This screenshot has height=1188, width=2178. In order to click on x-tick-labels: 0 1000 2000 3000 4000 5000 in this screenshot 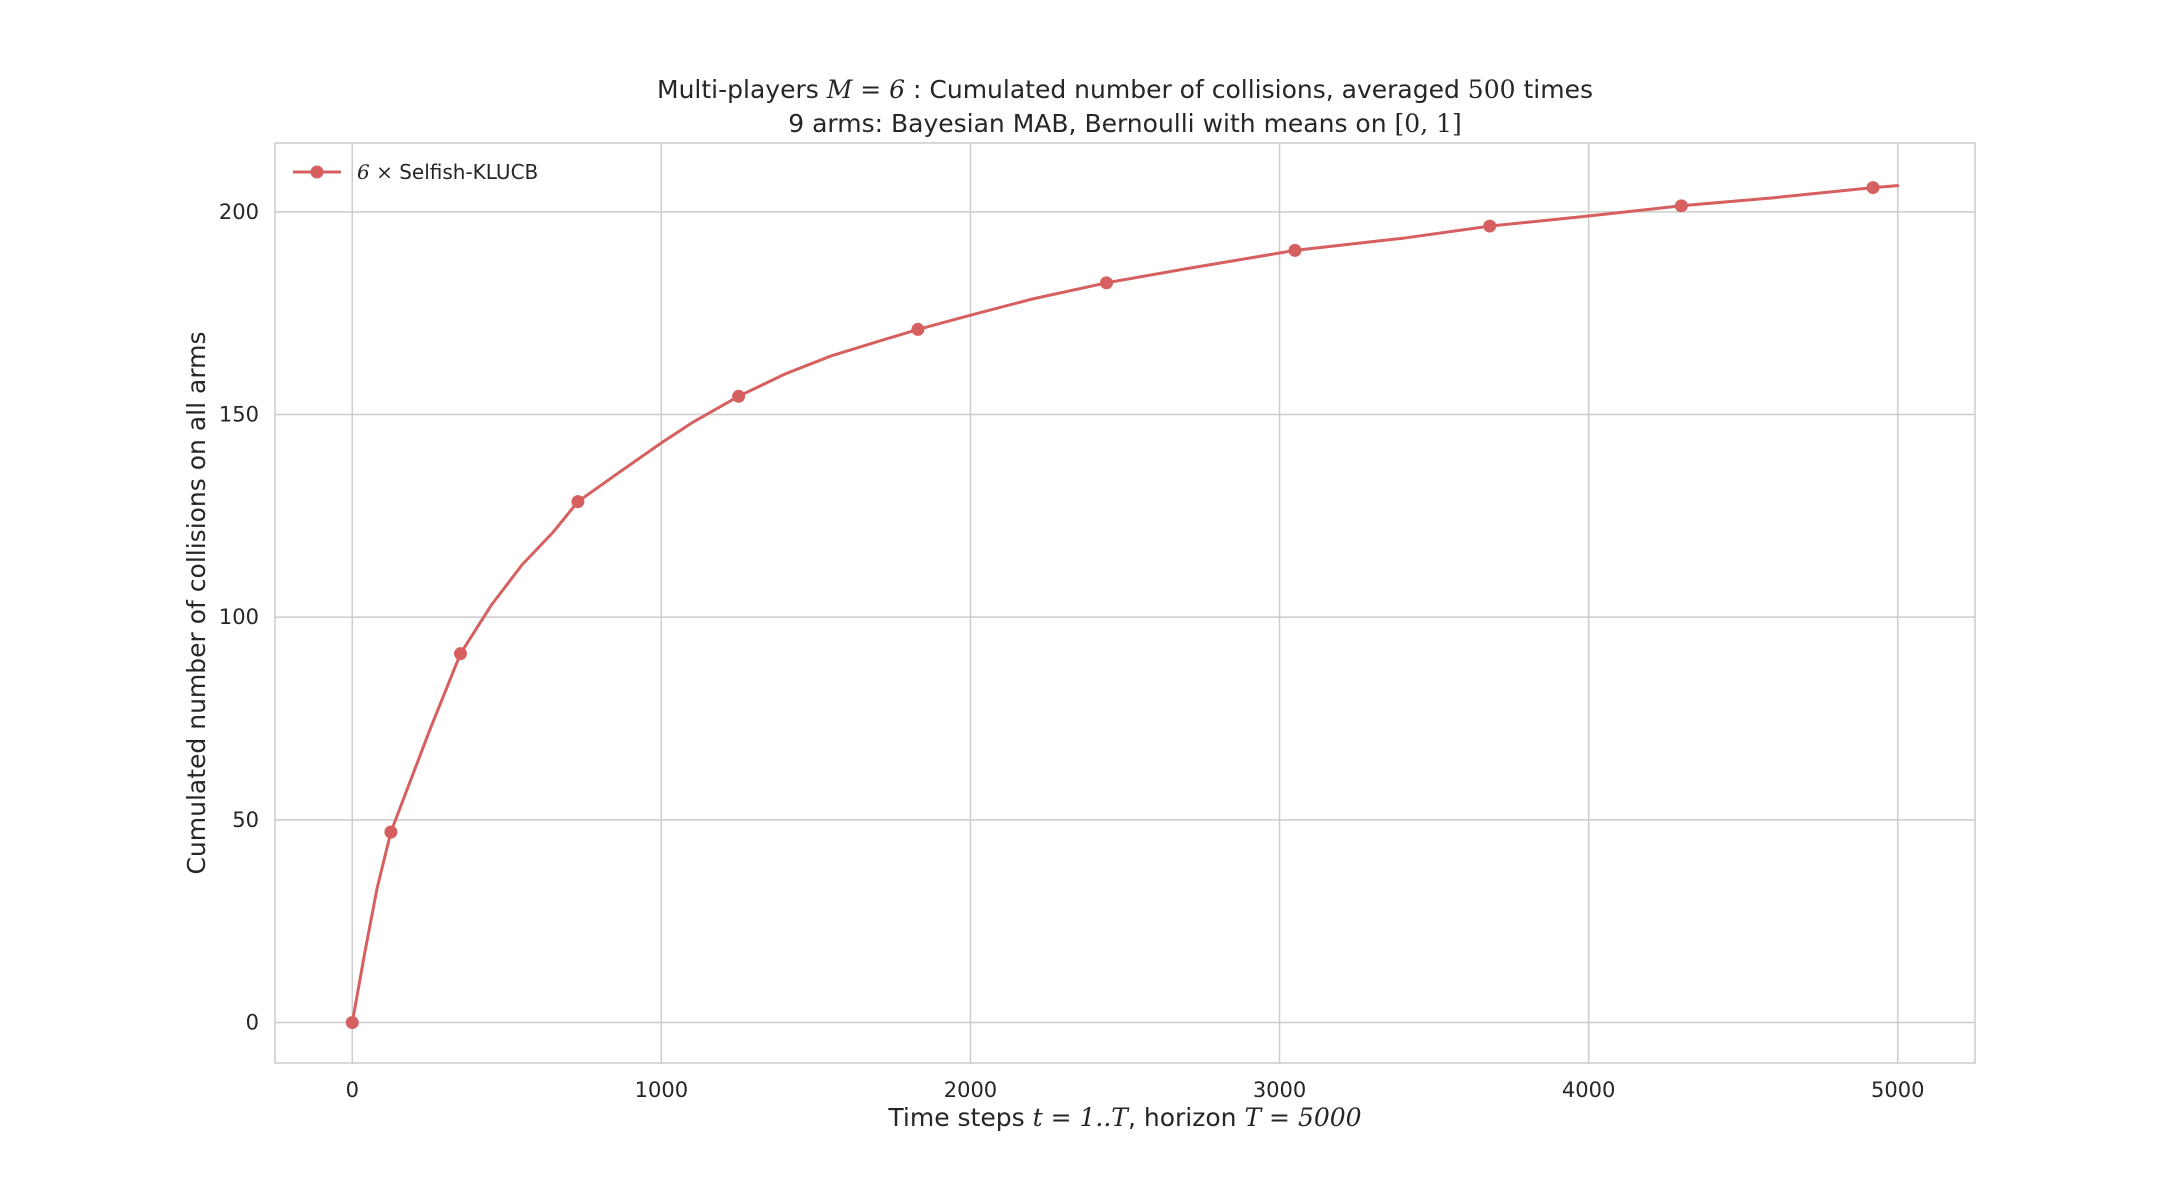, I will do `click(1135, 1090)`.